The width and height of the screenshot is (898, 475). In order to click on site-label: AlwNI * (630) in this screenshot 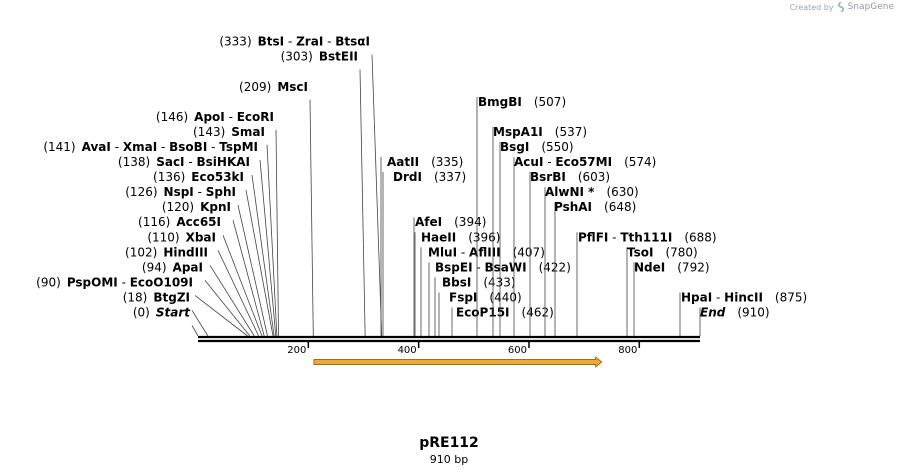, I will do `click(592, 192)`.